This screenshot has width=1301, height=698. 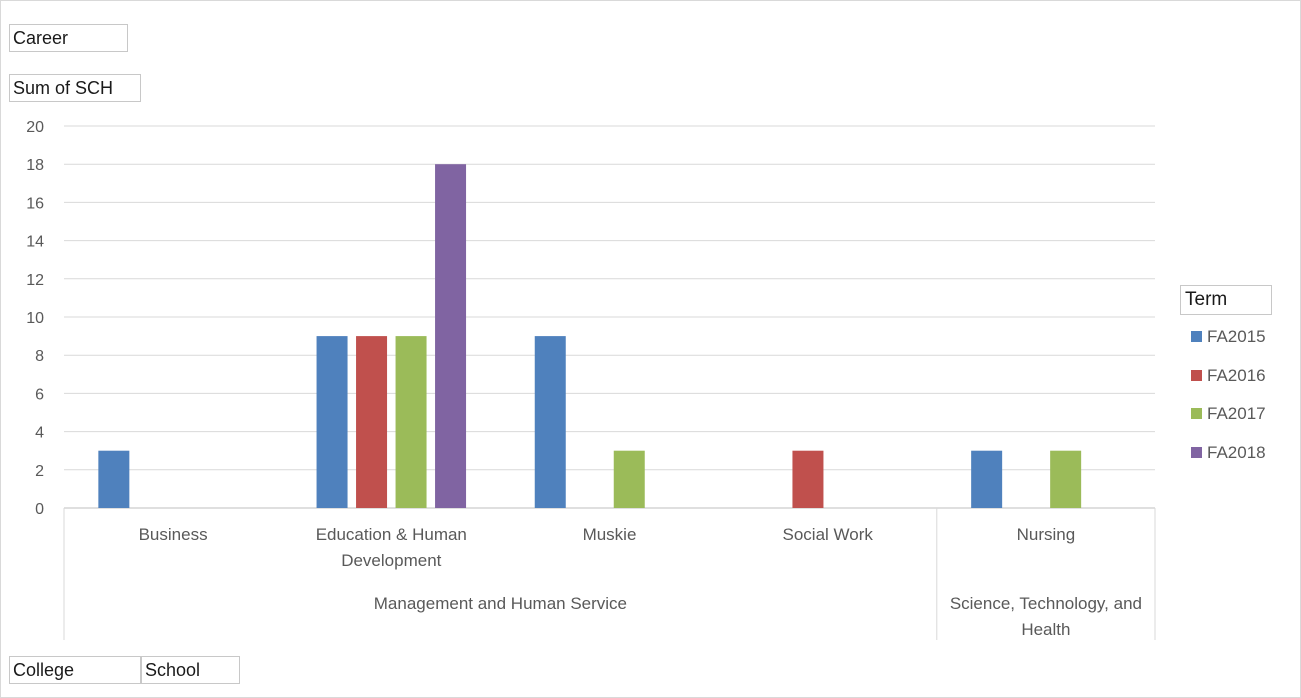 I want to click on y-tick-label: 4, so click(x=39, y=433).